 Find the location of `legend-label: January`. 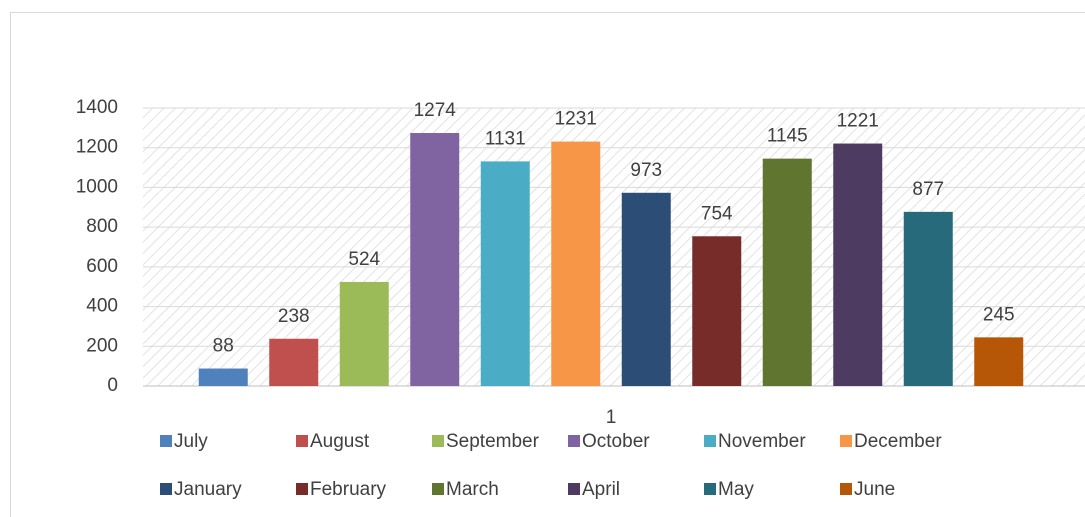

legend-label: January is located at coordinates (208, 489).